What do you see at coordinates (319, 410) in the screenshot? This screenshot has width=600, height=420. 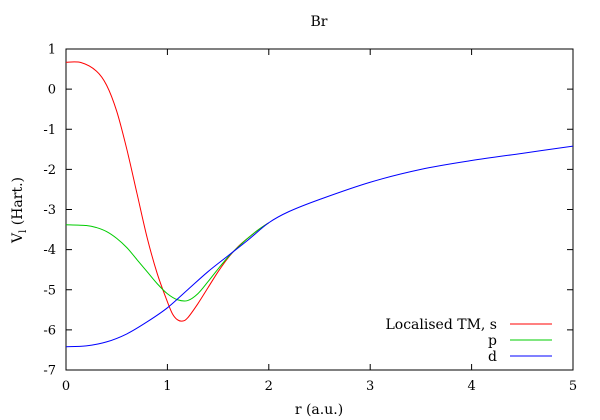 I see `x-axis-label: r (a.u.)` at bounding box center [319, 410].